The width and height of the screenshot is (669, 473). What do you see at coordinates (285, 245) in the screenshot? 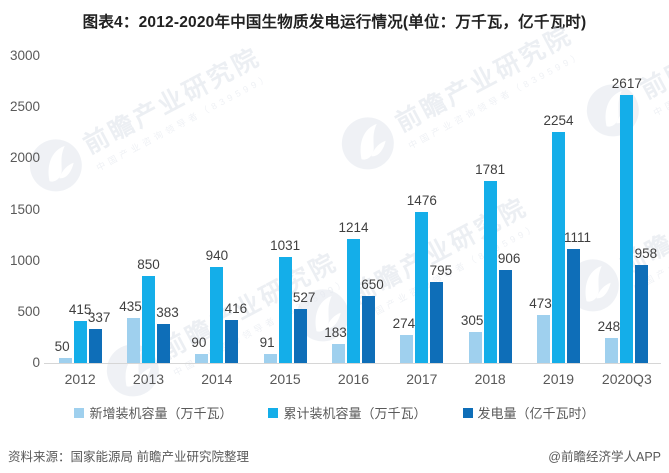
I see `bar-value-label: 1031` at bounding box center [285, 245].